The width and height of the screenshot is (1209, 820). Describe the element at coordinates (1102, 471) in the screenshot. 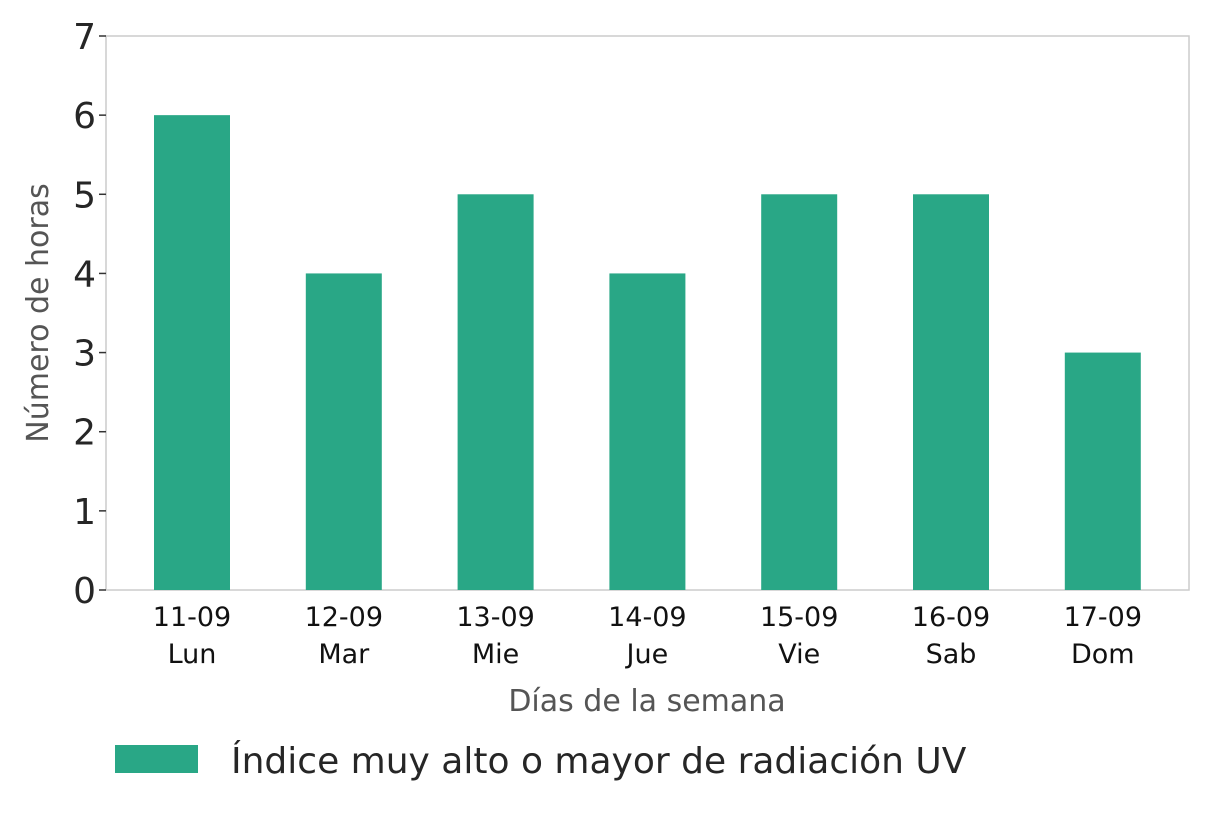

I see `bar-dom` at that location.